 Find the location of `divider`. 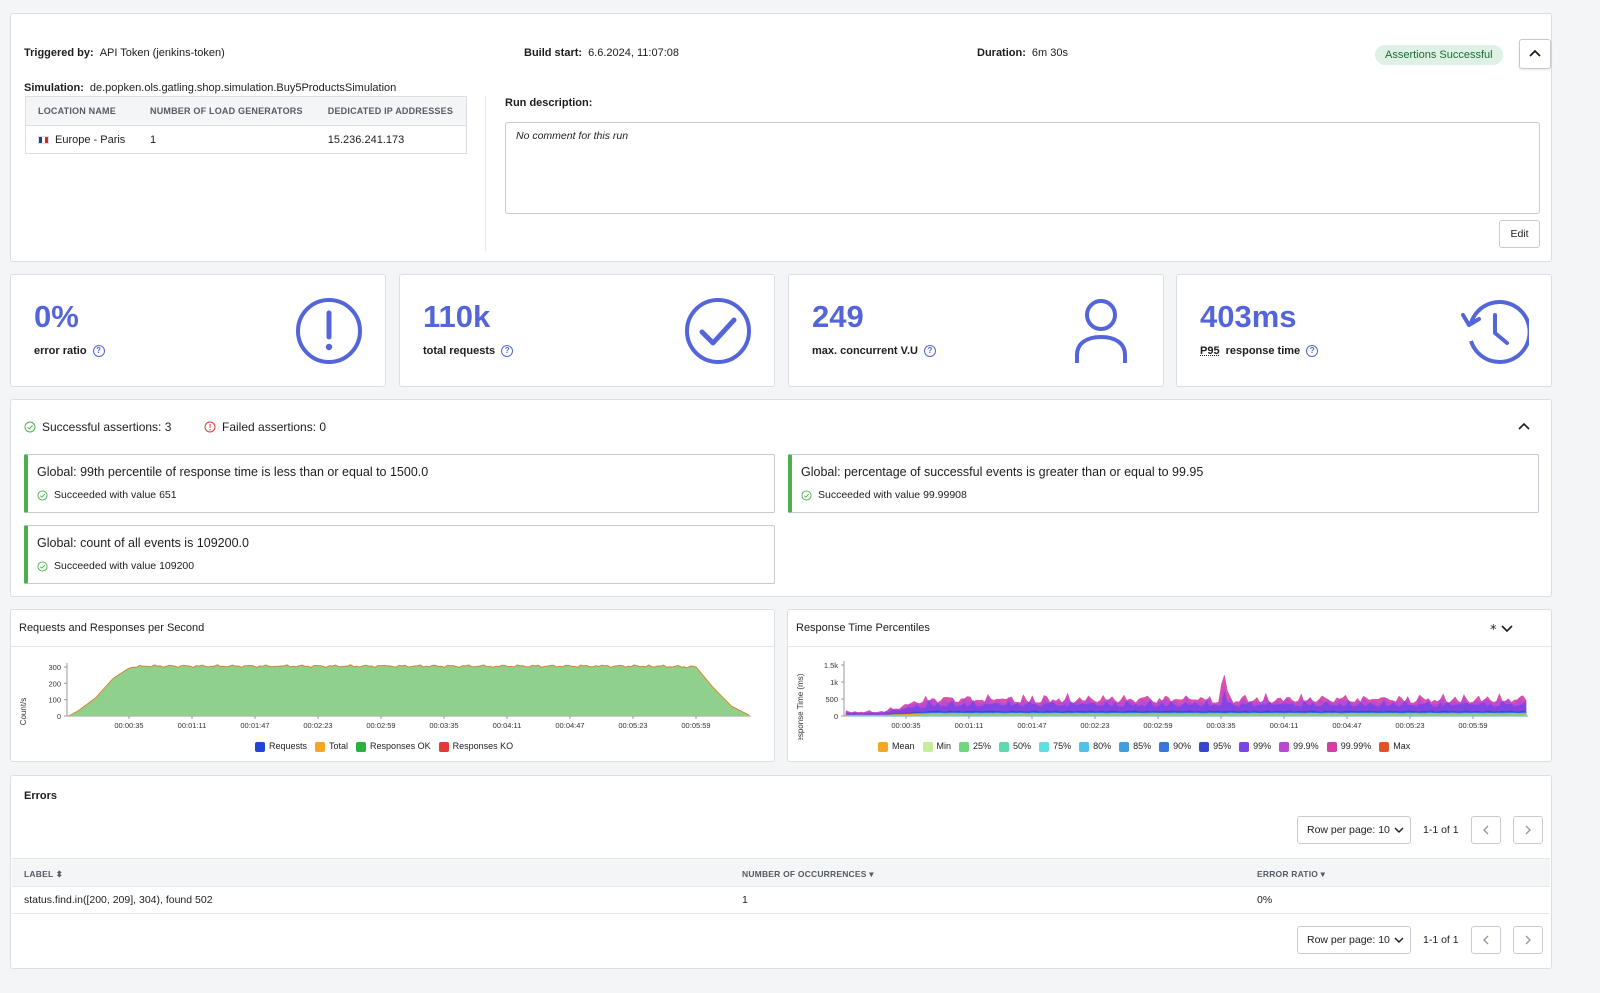

divider is located at coordinates (485, 173).